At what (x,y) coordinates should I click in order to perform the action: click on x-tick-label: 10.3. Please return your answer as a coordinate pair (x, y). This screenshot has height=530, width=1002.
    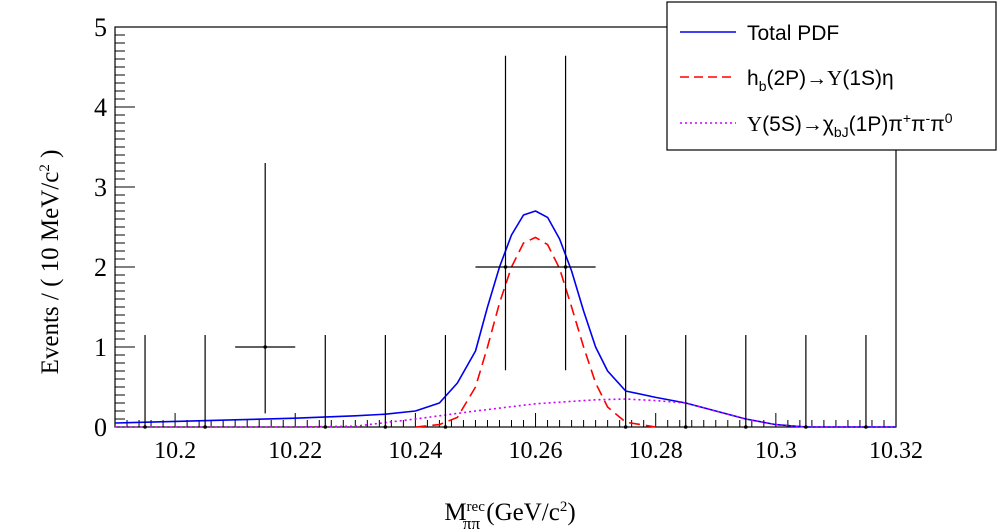
    Looking at the image, I should click on (776, 451).